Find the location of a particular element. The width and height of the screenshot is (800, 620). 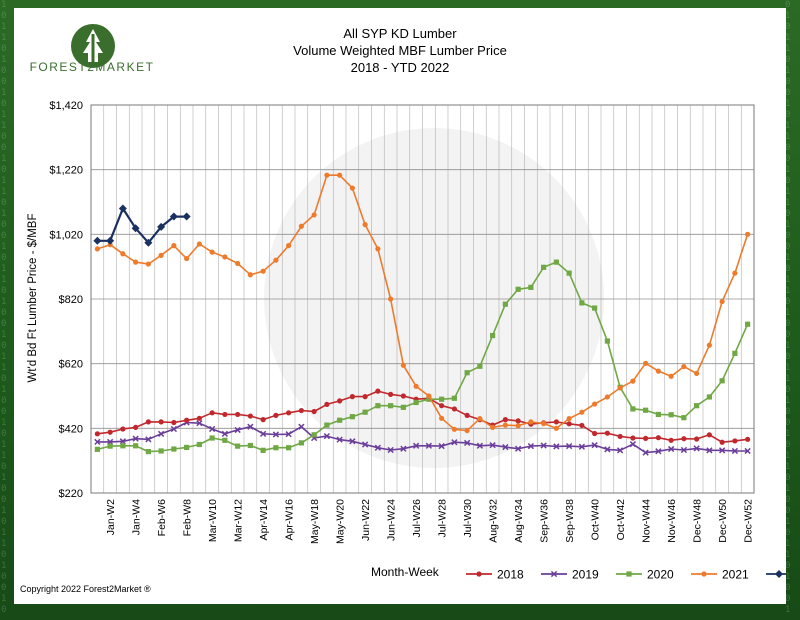

legend-marker-2018 is located at coordinates (479, 574).